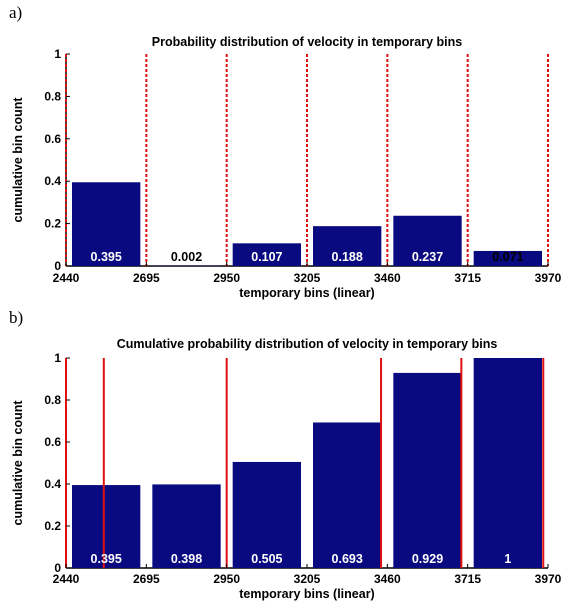  Describe the element at coordinates (186, 559) in the screenshot. I see `bar-value-label: 0.398` at that location.